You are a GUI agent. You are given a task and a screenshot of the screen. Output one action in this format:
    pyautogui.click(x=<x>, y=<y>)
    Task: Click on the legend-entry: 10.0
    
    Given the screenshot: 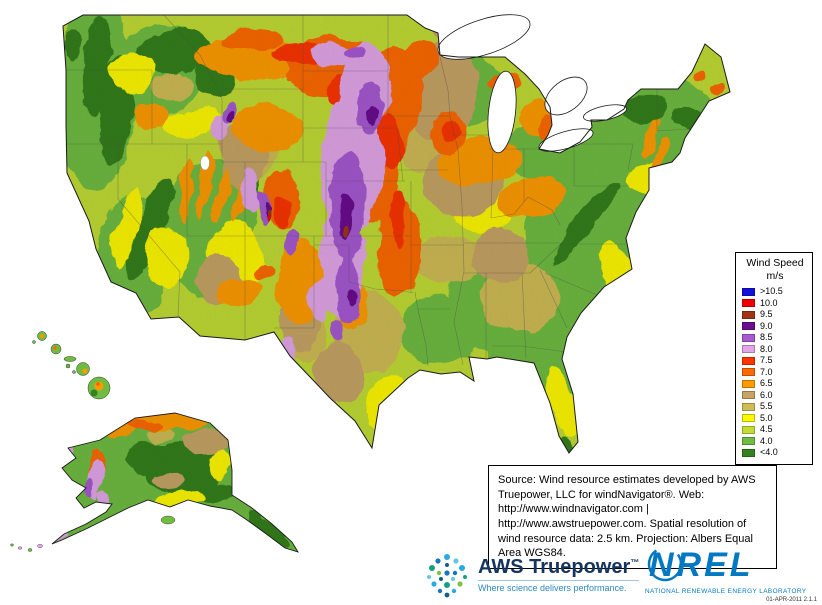 What is the action you would take?
    pyautogui.click(x=775, y=304)
    